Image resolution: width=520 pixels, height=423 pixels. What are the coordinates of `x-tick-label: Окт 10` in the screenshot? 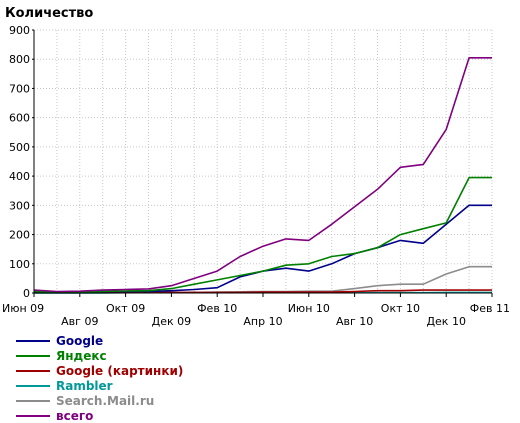 It's located at (400, 308).